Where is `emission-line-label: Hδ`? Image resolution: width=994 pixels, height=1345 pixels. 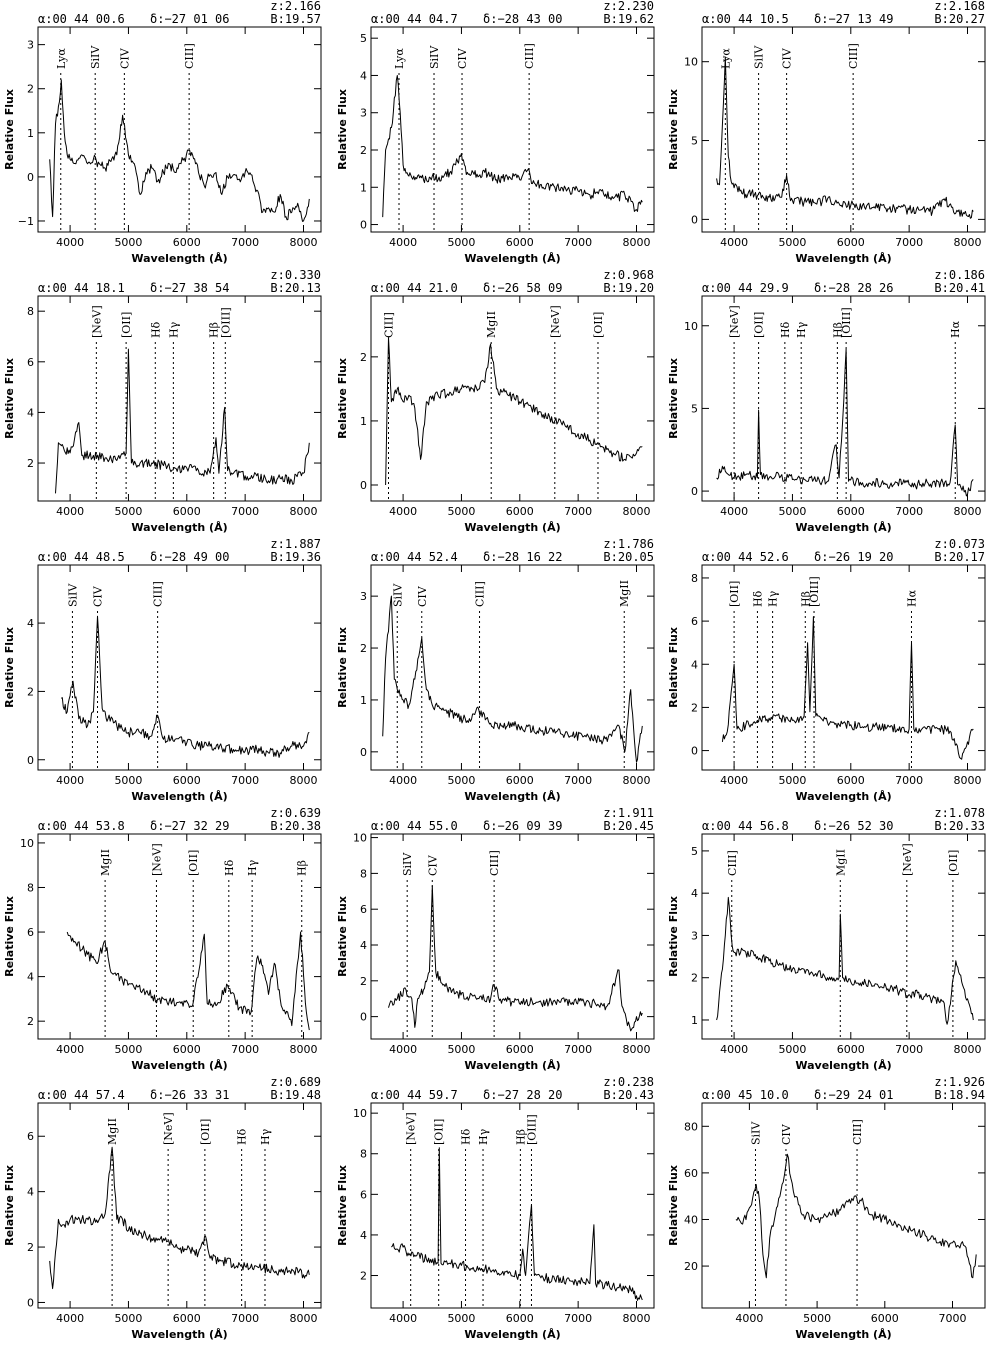 emission-line-label: Hδ is located at coordinates (757, 598).